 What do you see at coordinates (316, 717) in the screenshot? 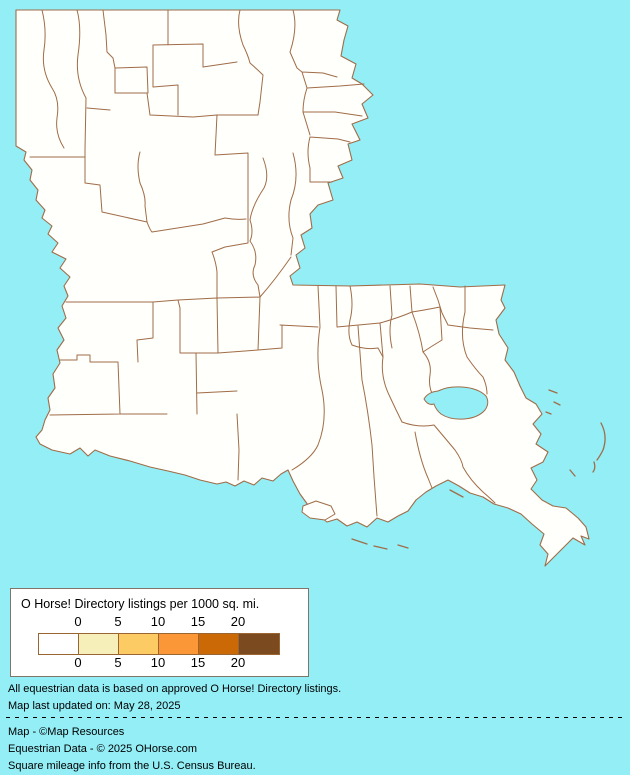
I see `dashed-divider` at bounding box center [316, 717].